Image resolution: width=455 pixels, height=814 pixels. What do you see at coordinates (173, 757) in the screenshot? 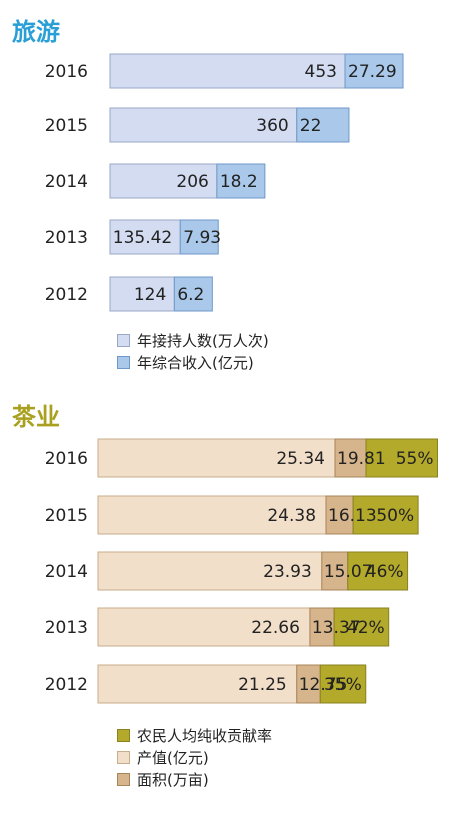
I see `legend-label: 产值(亿元)` at bounding box center [173, 757].